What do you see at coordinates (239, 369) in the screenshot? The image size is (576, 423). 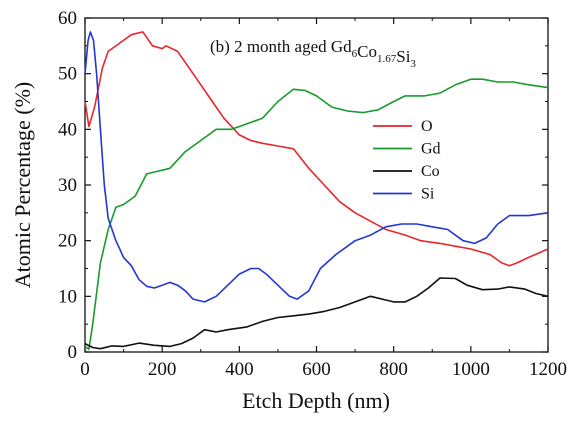 I see `x-tick-label: 400` at bounding box center [239, 369].